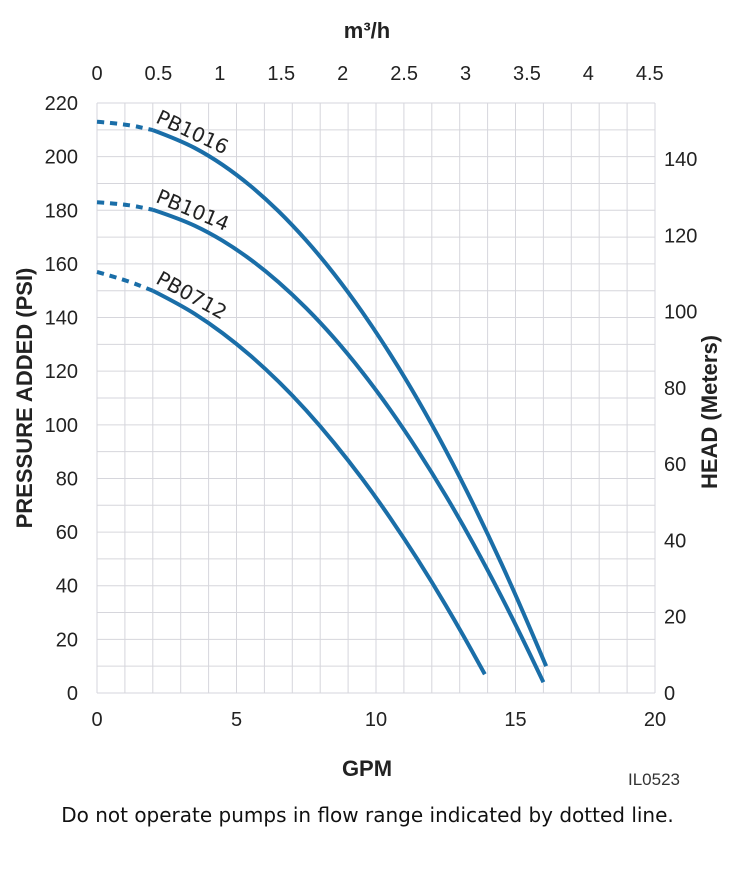  Describe the element at coordinates (24, 398) in the screenshot. I see `y-axis-title: PRESSURE ADDED (PSI)` at that location.